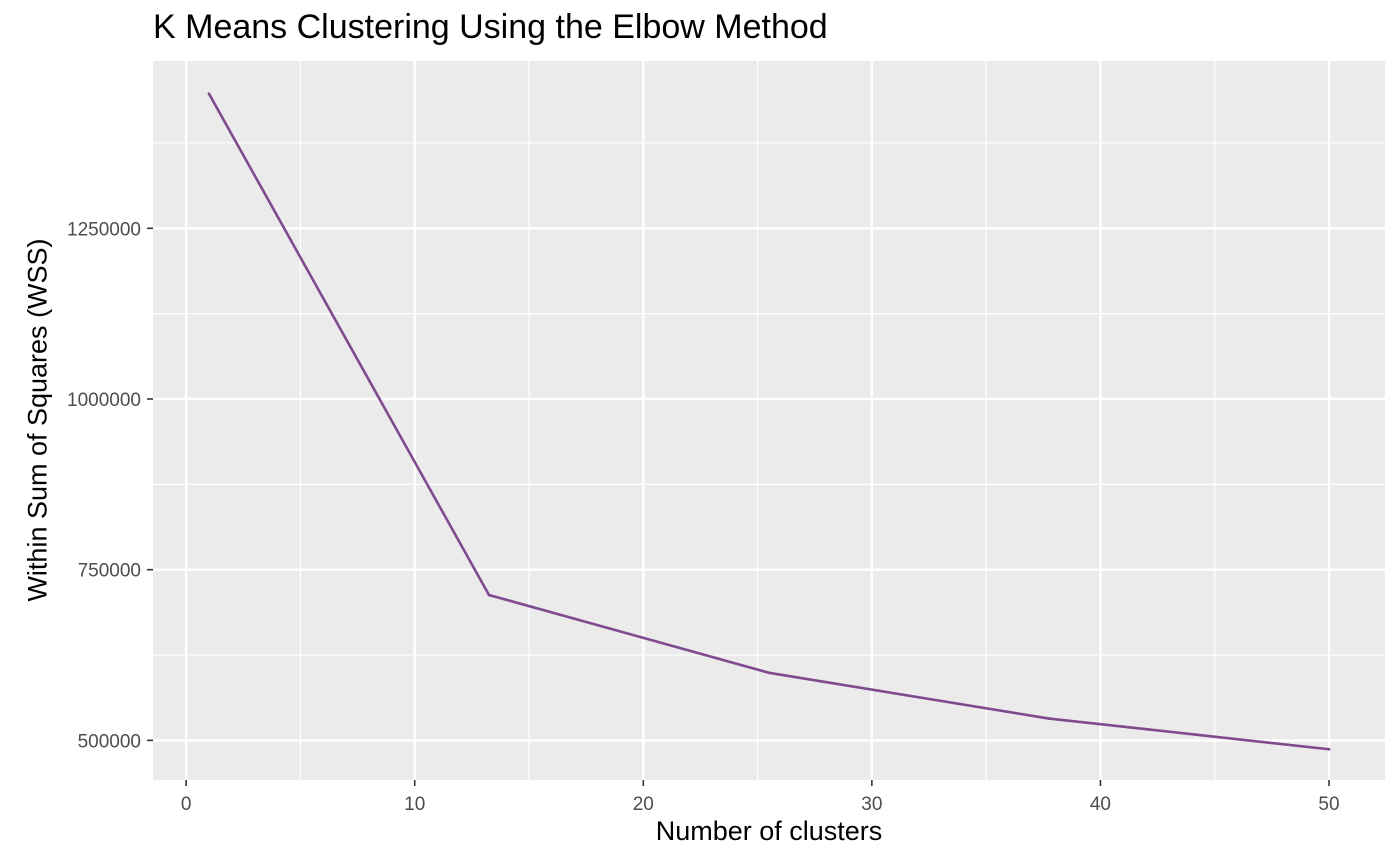 This screenshot has width=1400, height=865. Describe the element at coordinates (769, 831) in the screenshot. I see `x-axis-title: Number of clusters` at that location.